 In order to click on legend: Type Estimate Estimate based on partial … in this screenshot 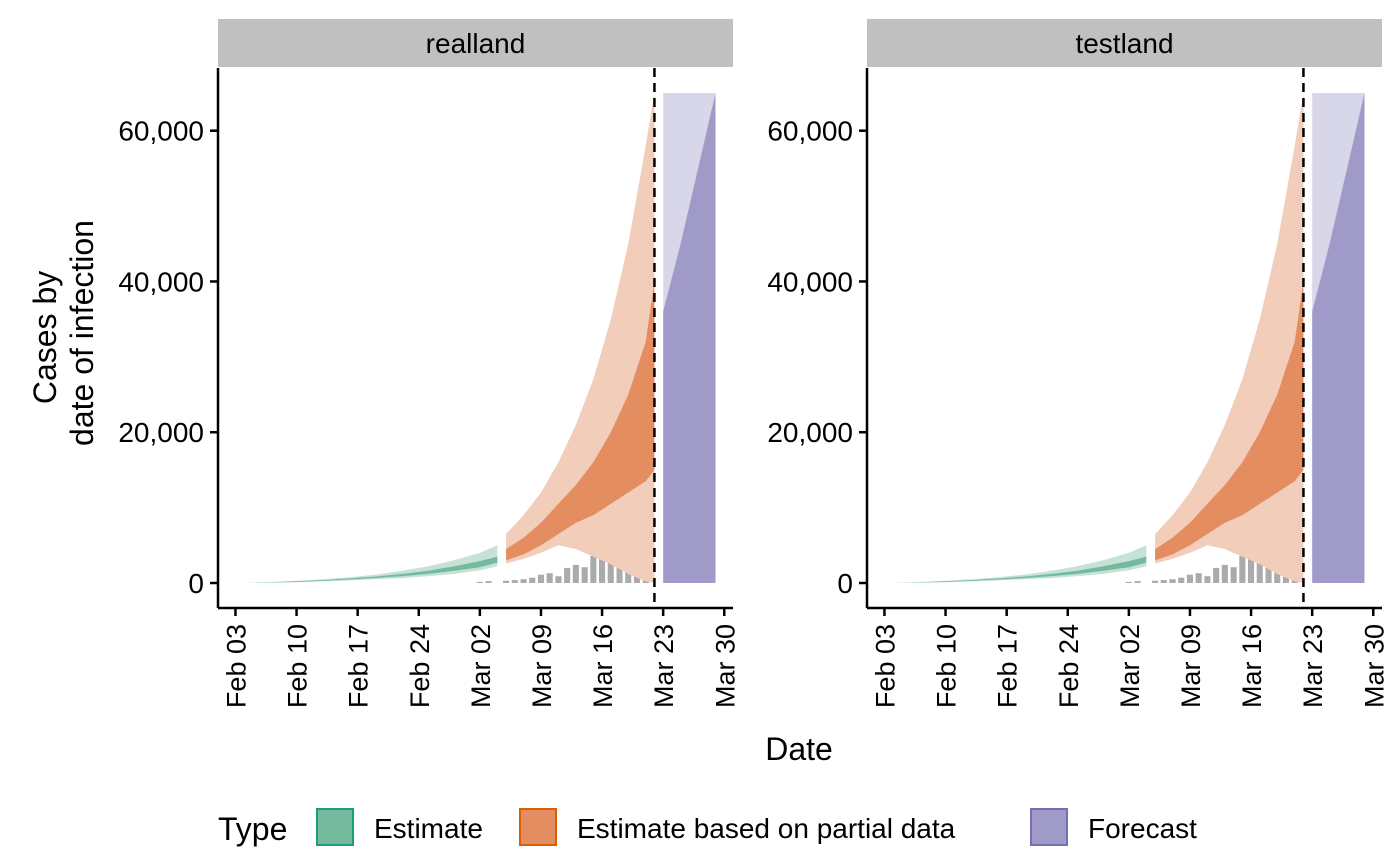, I will do `click(707, 827)`.